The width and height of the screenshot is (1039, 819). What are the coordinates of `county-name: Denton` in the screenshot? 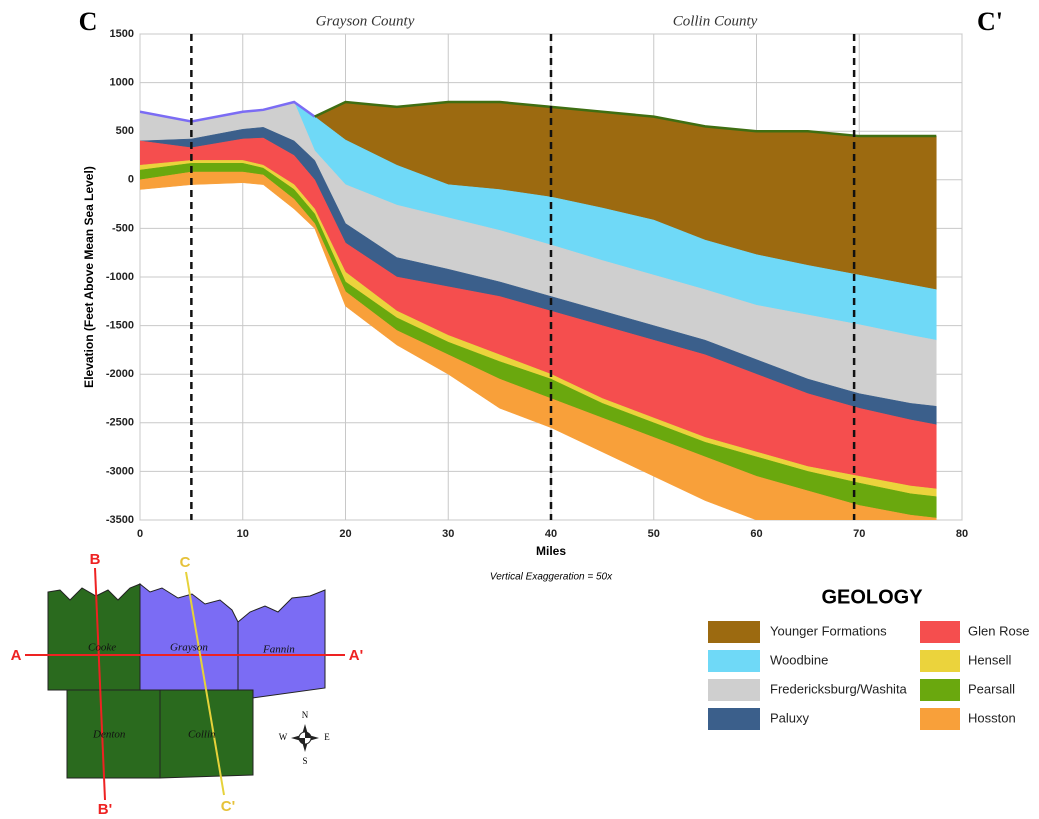 It's located at (109, 735).